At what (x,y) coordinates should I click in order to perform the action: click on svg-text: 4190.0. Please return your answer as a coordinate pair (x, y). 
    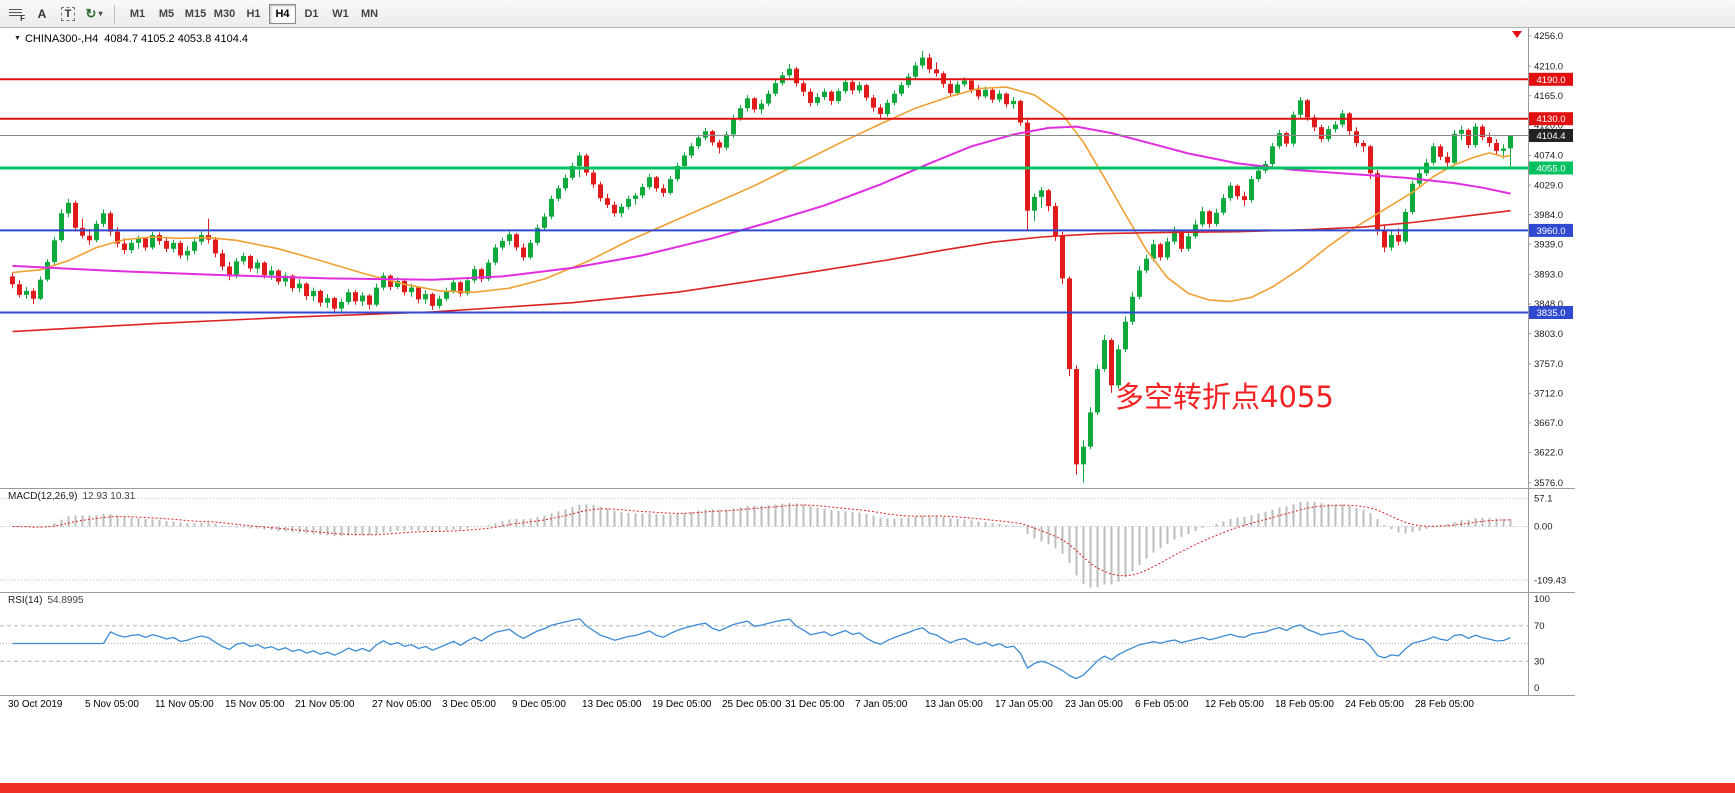
    Looking at the image, I should click on (1550, 80).